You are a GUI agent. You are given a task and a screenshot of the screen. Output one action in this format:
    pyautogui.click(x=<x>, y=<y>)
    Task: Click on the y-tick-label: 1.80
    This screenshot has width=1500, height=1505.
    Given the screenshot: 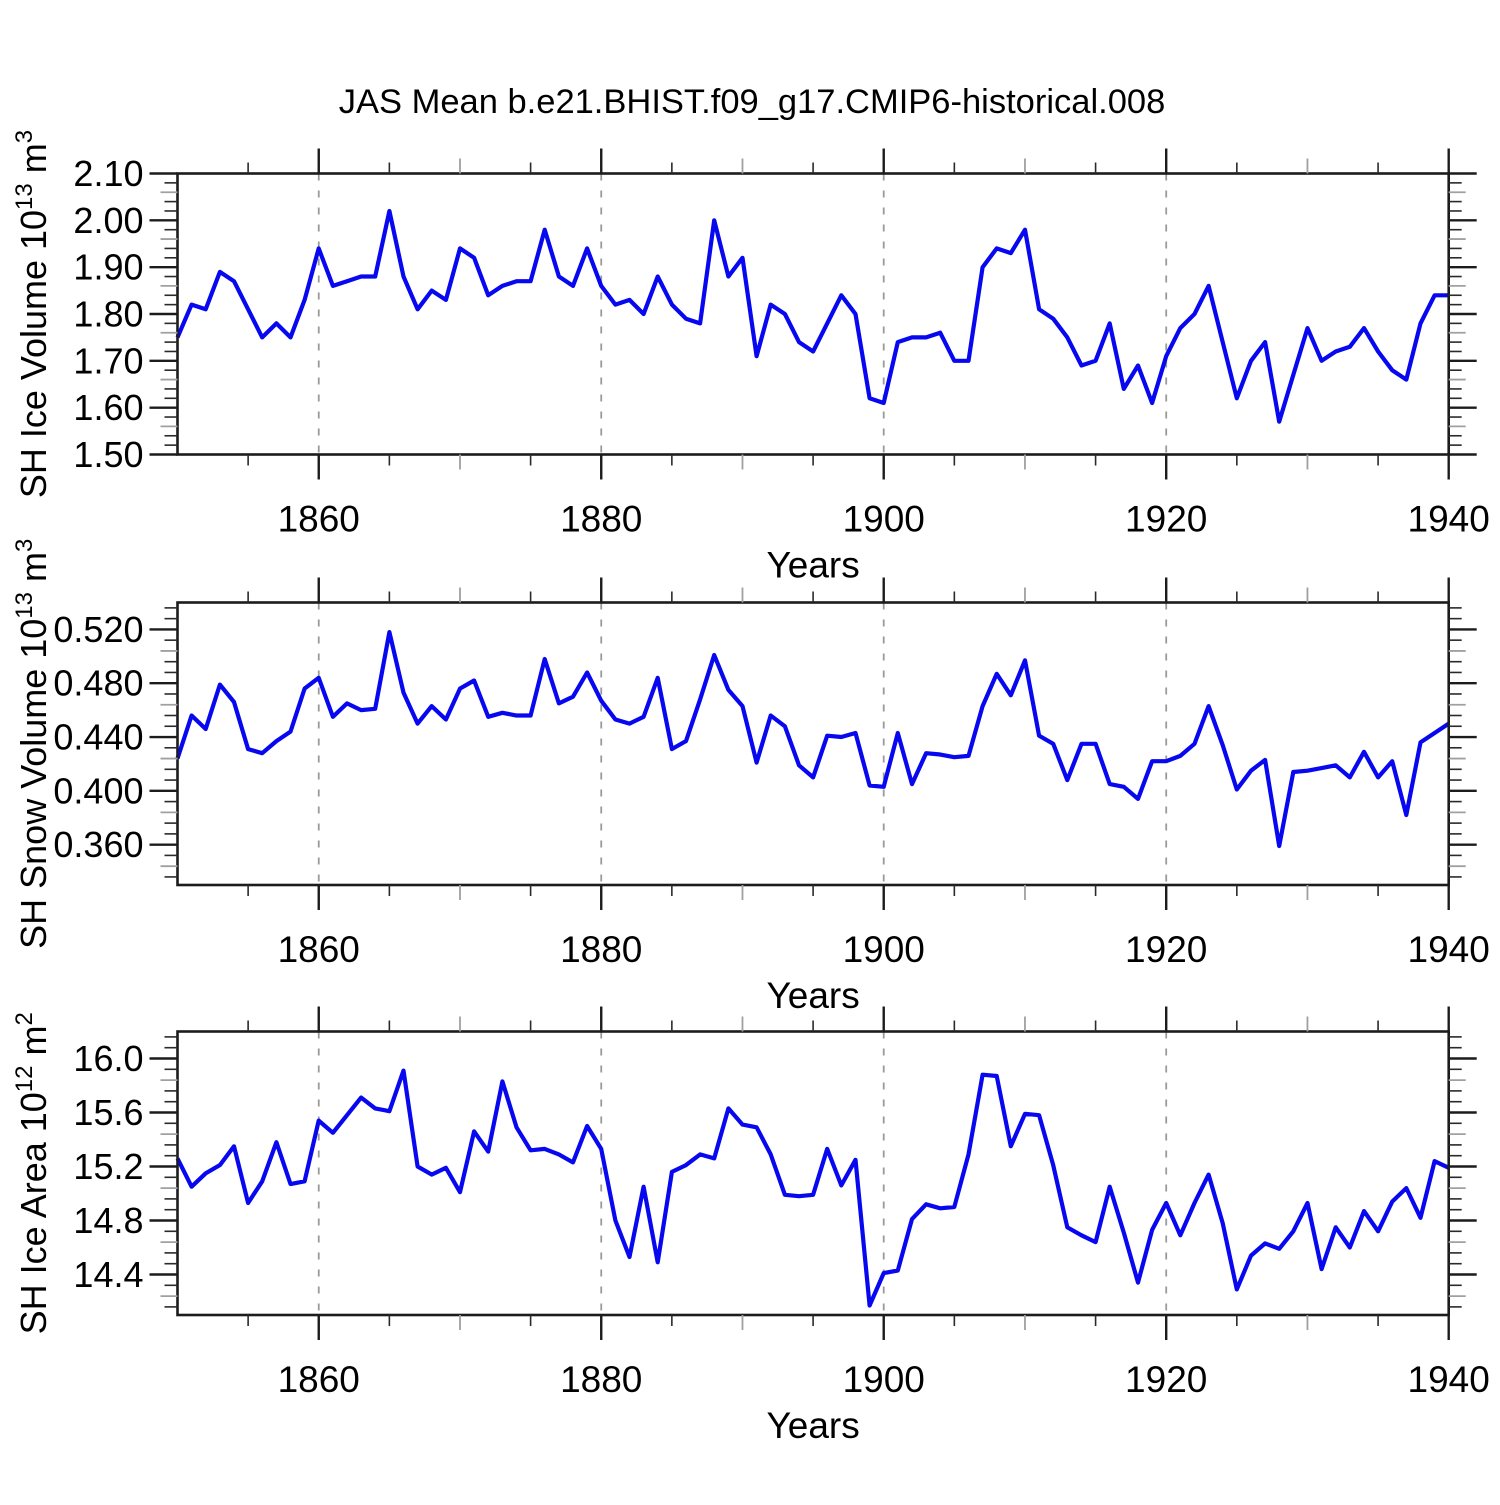 What is the action you would take?
    pyautogui.click(x=108, y=314)
    